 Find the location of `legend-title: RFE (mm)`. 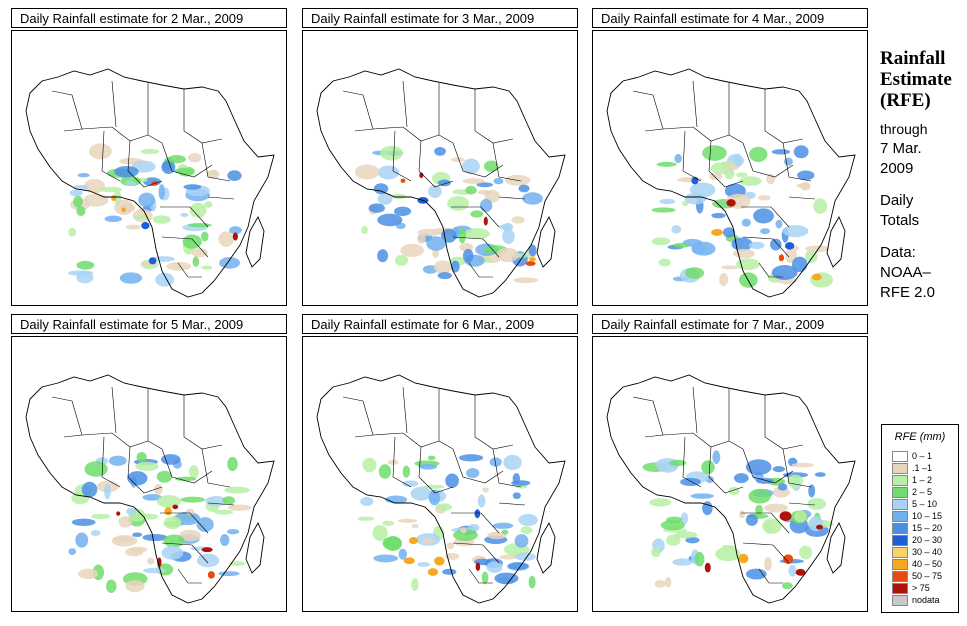

legend-title: RFE (mm) is located at coordinates (920, 437).